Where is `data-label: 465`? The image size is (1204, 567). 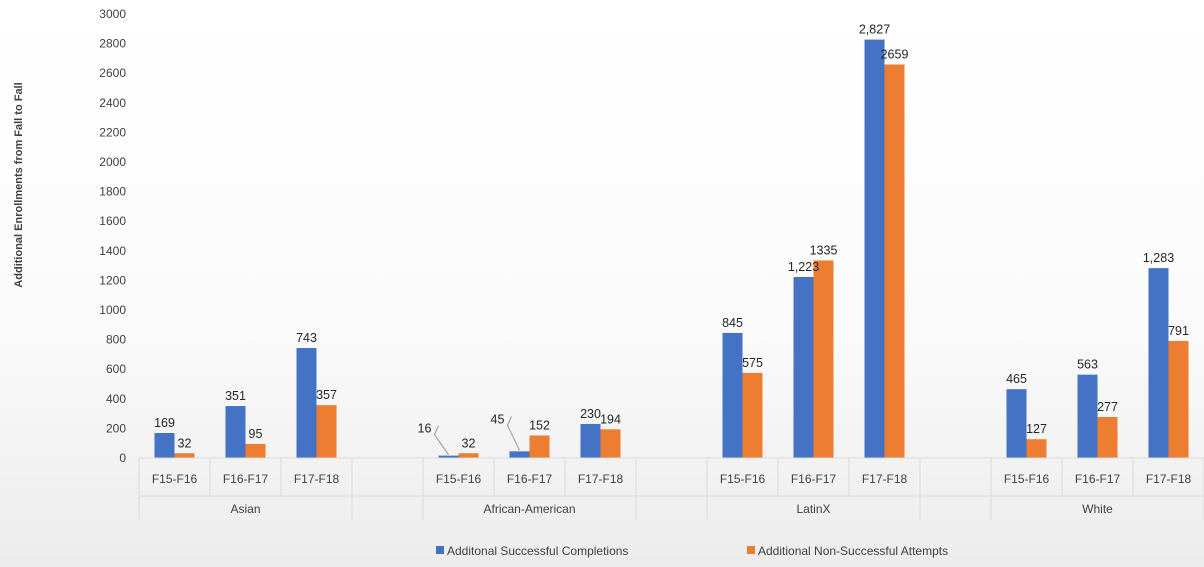 data-label: 465 is located at coordinates (1016, 379).